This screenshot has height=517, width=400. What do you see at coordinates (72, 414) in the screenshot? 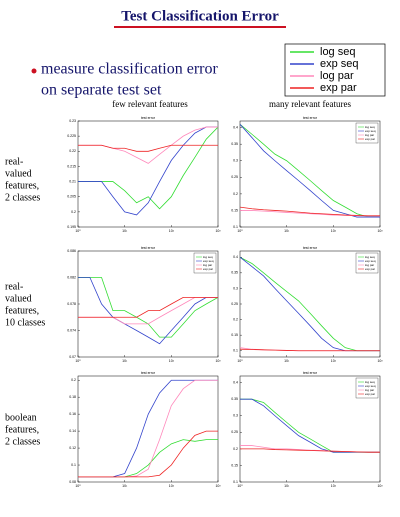
I see `y-tick-label: 0.16` at bounding box center [72, 414].